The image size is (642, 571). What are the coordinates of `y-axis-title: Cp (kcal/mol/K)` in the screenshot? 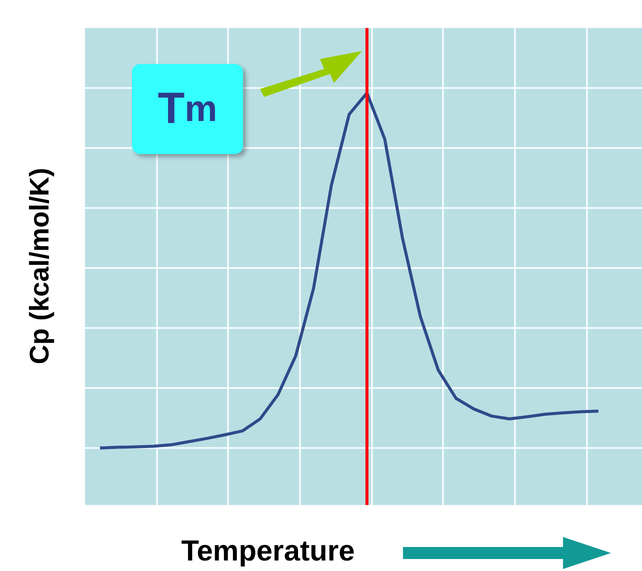 It's located at (40, 266).